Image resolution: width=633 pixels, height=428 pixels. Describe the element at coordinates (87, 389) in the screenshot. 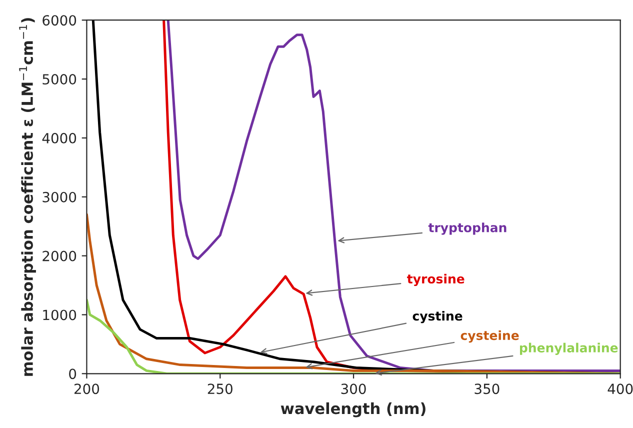

I see `x-tick-label: 200` at that location.